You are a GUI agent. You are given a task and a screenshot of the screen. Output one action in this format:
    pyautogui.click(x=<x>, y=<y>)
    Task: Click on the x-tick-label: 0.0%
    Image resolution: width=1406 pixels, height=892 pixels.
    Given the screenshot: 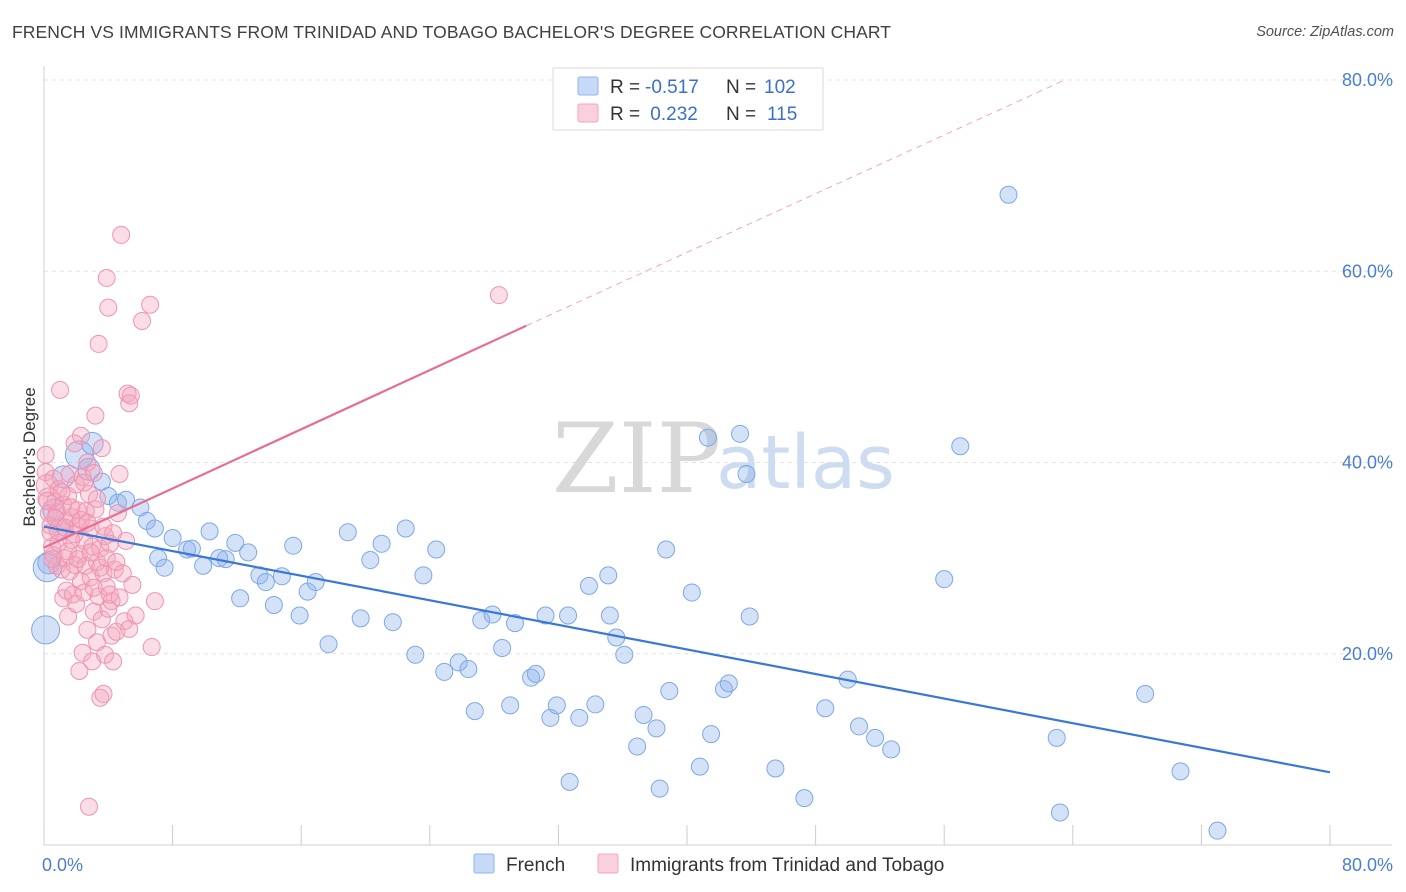 What is the action you would take?
    pyautogui.click(x=62, y=865)
    